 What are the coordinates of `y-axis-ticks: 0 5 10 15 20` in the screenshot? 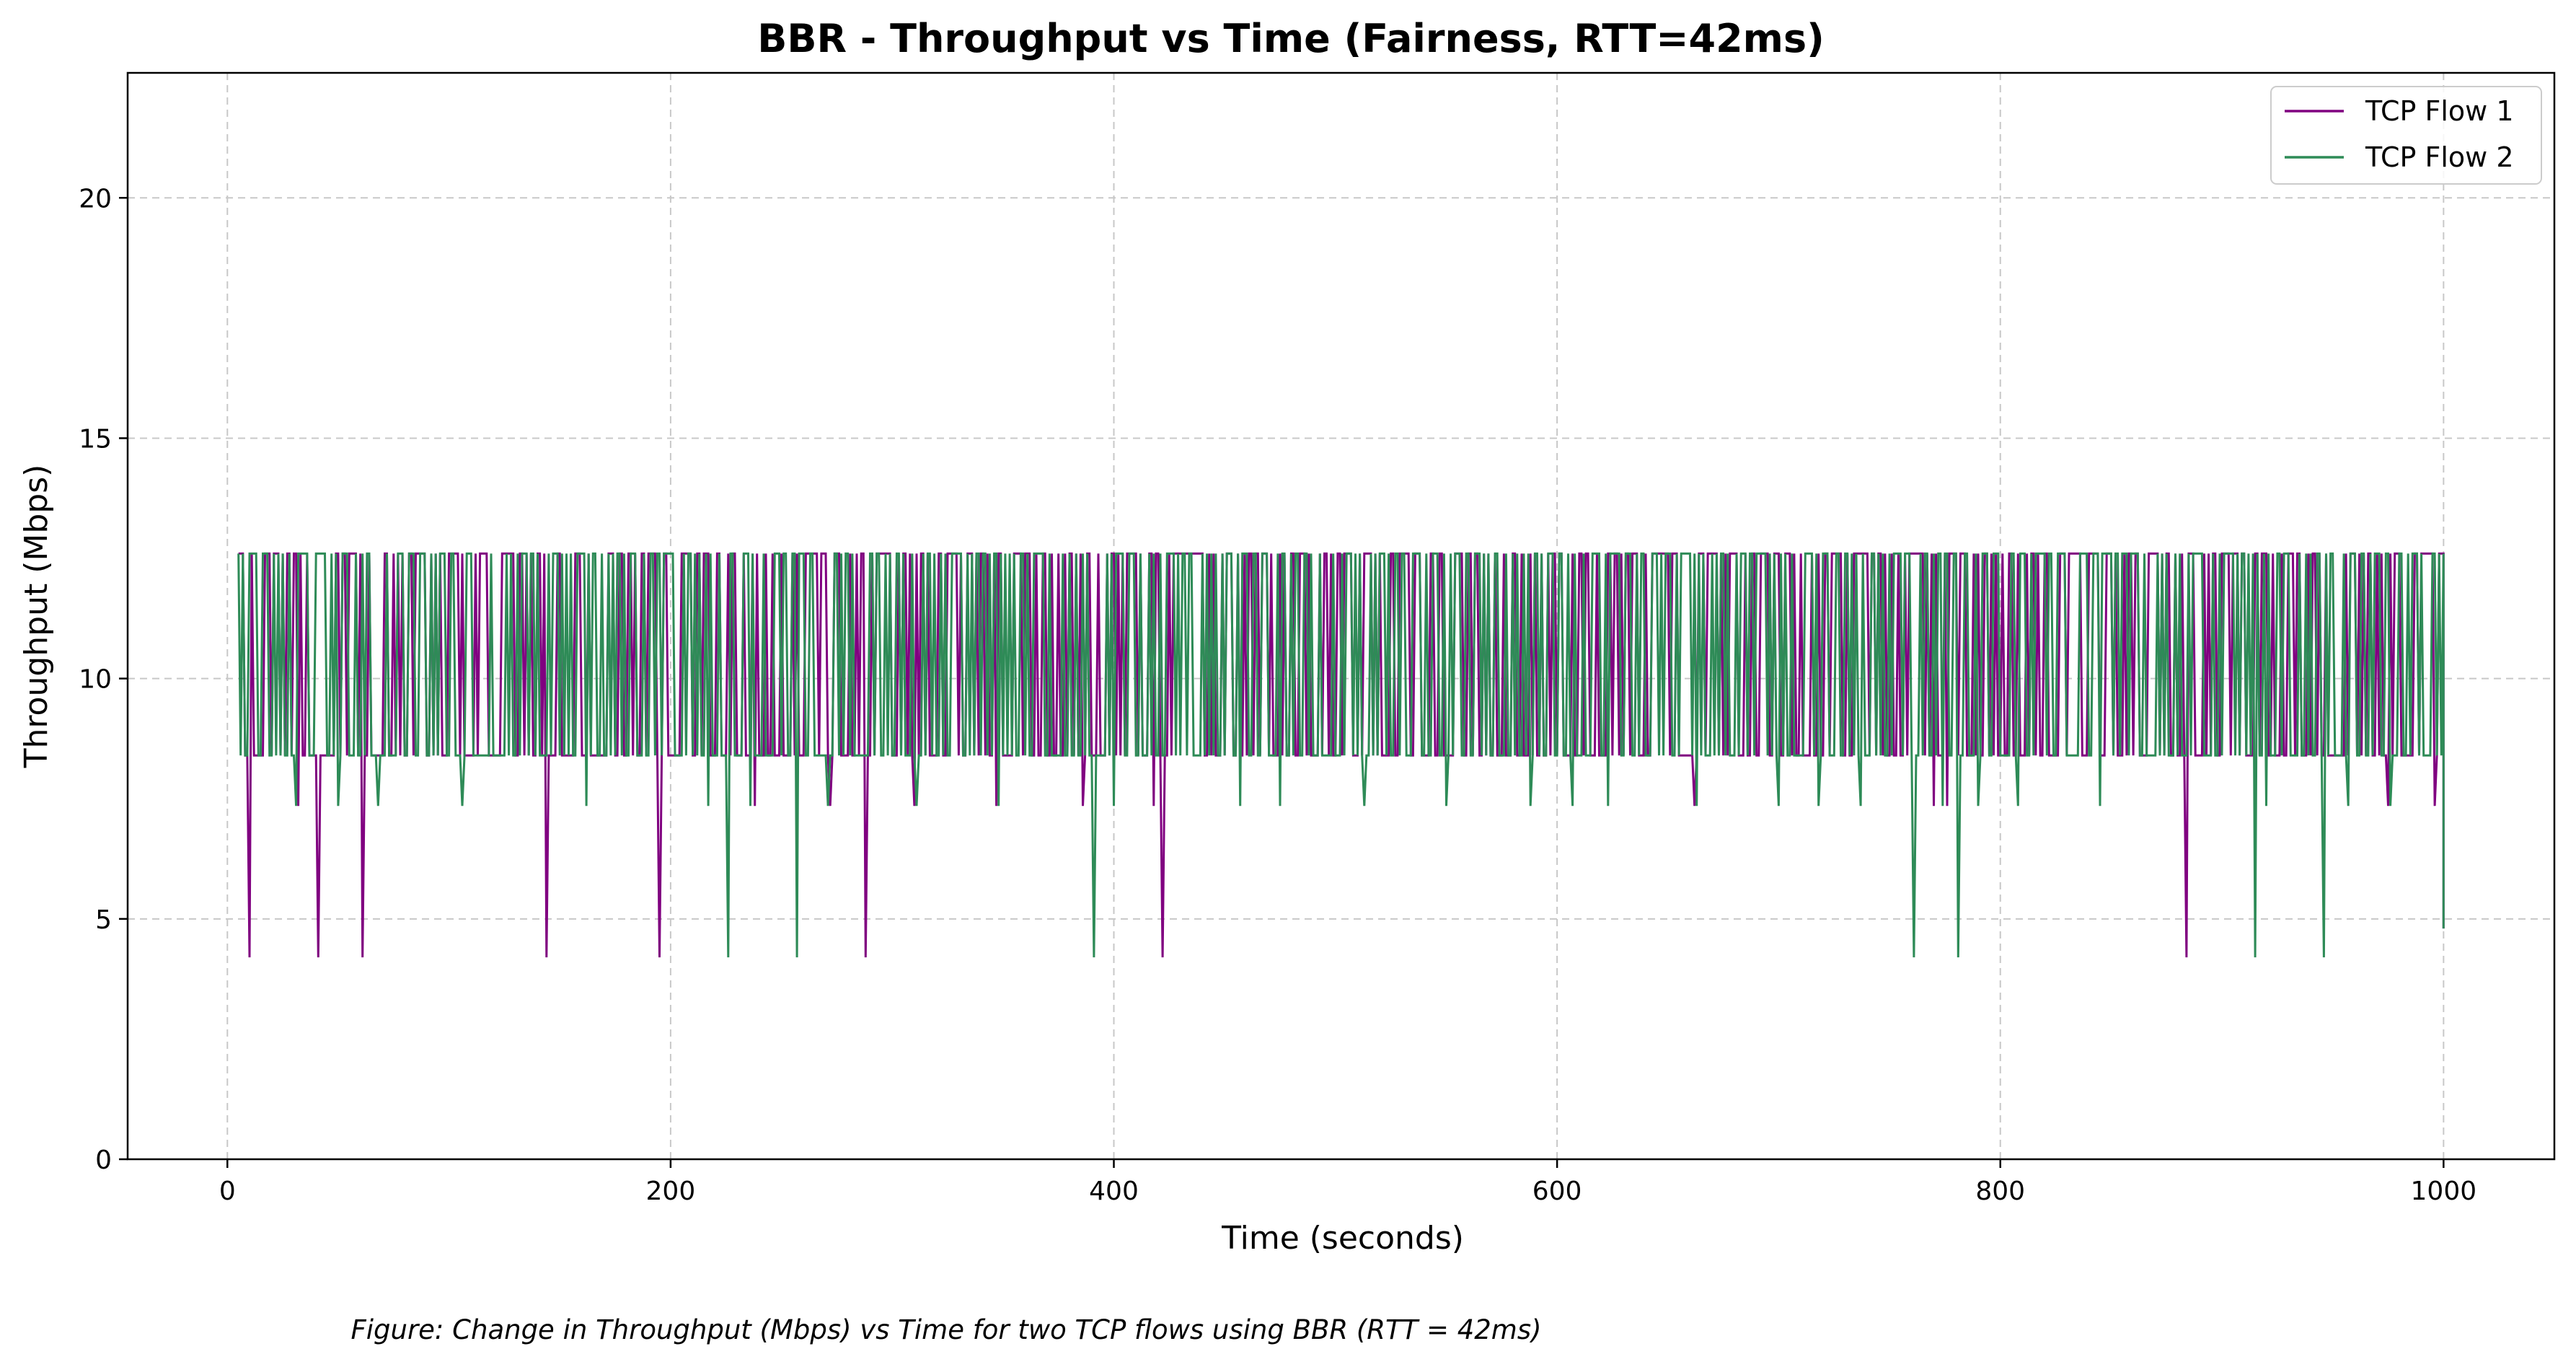 It's located at (103, 679).